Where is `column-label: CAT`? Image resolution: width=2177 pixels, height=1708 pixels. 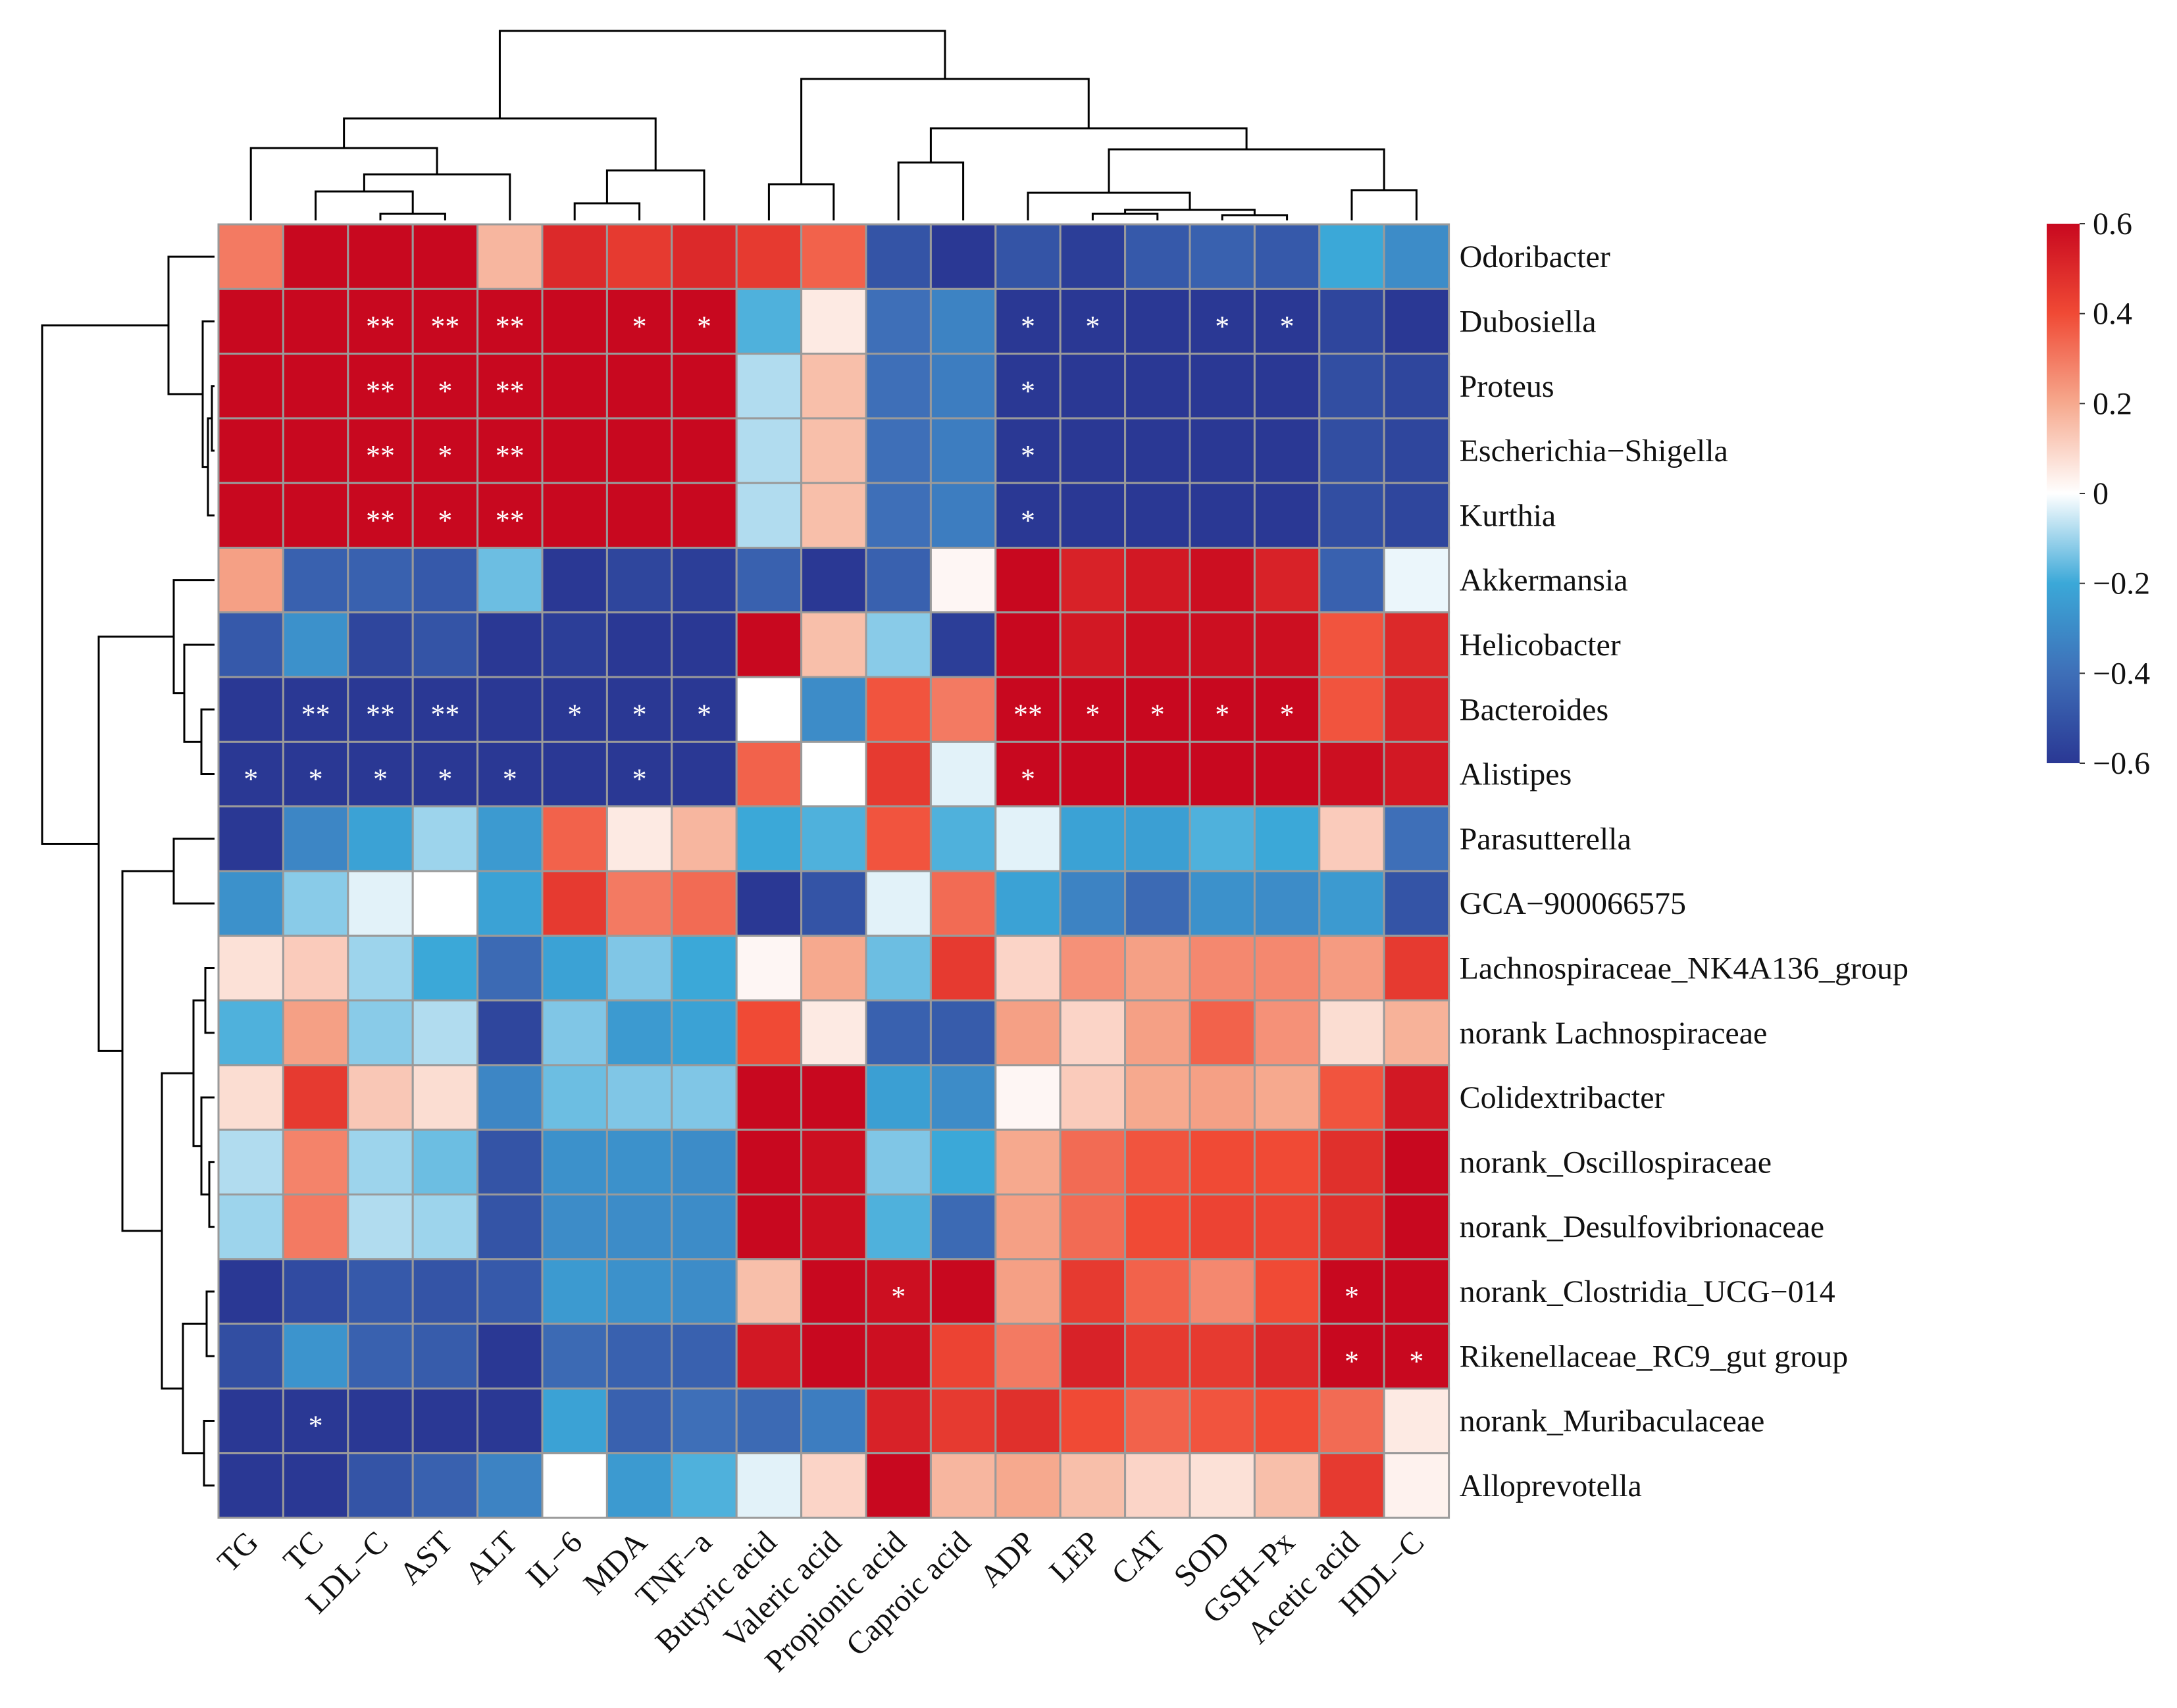
column-label: CAT is located at coordinates (1138, 1558).